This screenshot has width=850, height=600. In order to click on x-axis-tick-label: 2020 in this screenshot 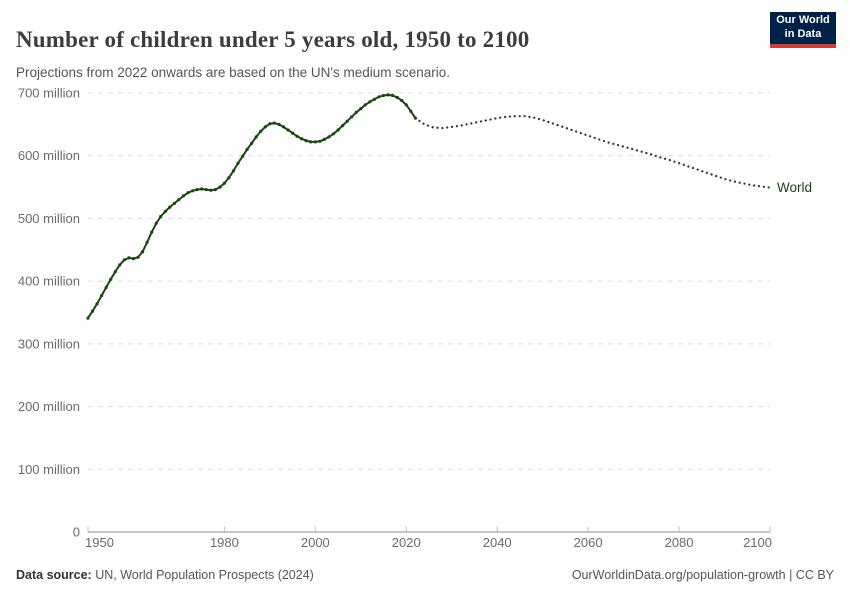, I will do `click(406, 542)`.